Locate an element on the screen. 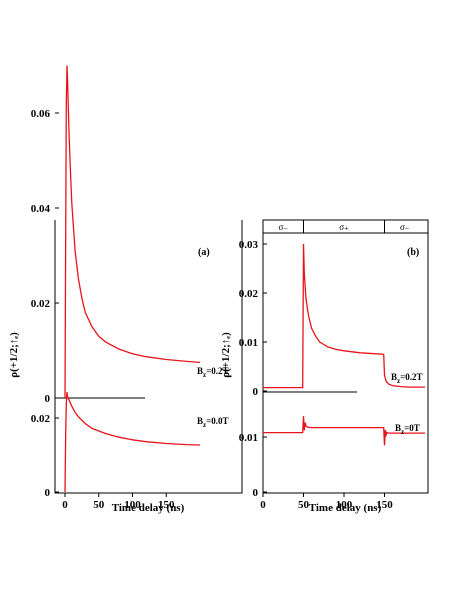 The width and height of the screenshot is (457, 591). panel-b-y-axis-title: ρ(+1/2;↑ₑ) is located at coordinates (226, 355).